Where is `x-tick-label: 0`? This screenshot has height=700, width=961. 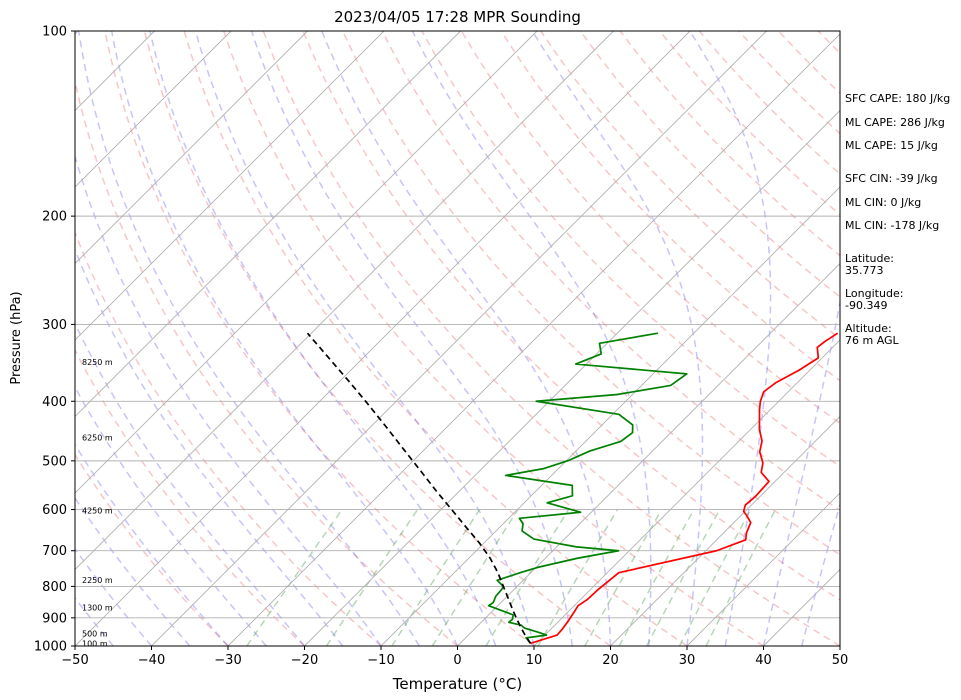
x-tick-label: 0 is located at coordinates (457, 660).